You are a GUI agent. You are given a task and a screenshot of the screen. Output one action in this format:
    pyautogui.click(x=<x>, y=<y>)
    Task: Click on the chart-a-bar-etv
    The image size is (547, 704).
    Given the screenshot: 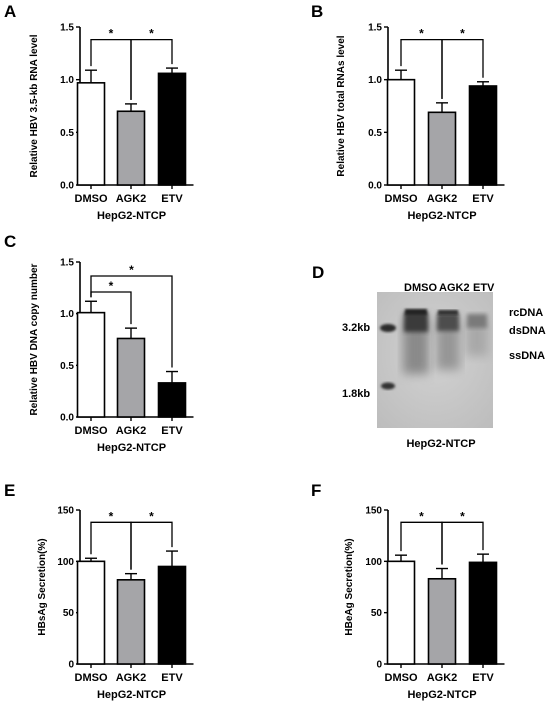 What is the action you would take?
    pyautogui.click(x=172, y=129)
    